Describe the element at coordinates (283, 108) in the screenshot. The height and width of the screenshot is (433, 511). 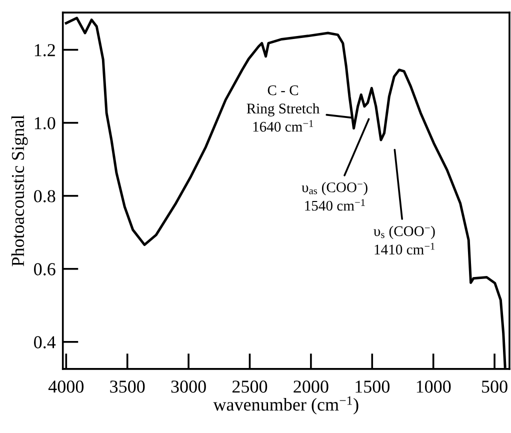
I see `annotation: C - C Ring Stretch 1640 cm$^{−1}$` at that location.